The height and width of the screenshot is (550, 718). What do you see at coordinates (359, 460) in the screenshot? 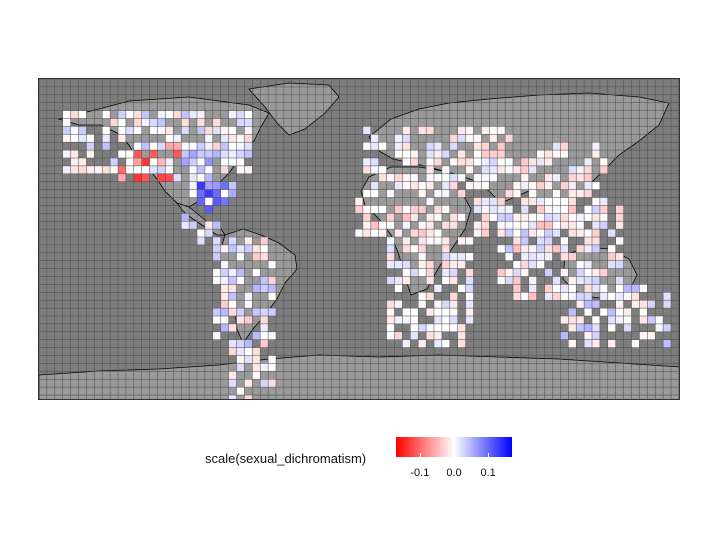
I see `legend: scale(sexual_dichromatism) -0.1 0.0 0.1` at bounding box center [359, 460].